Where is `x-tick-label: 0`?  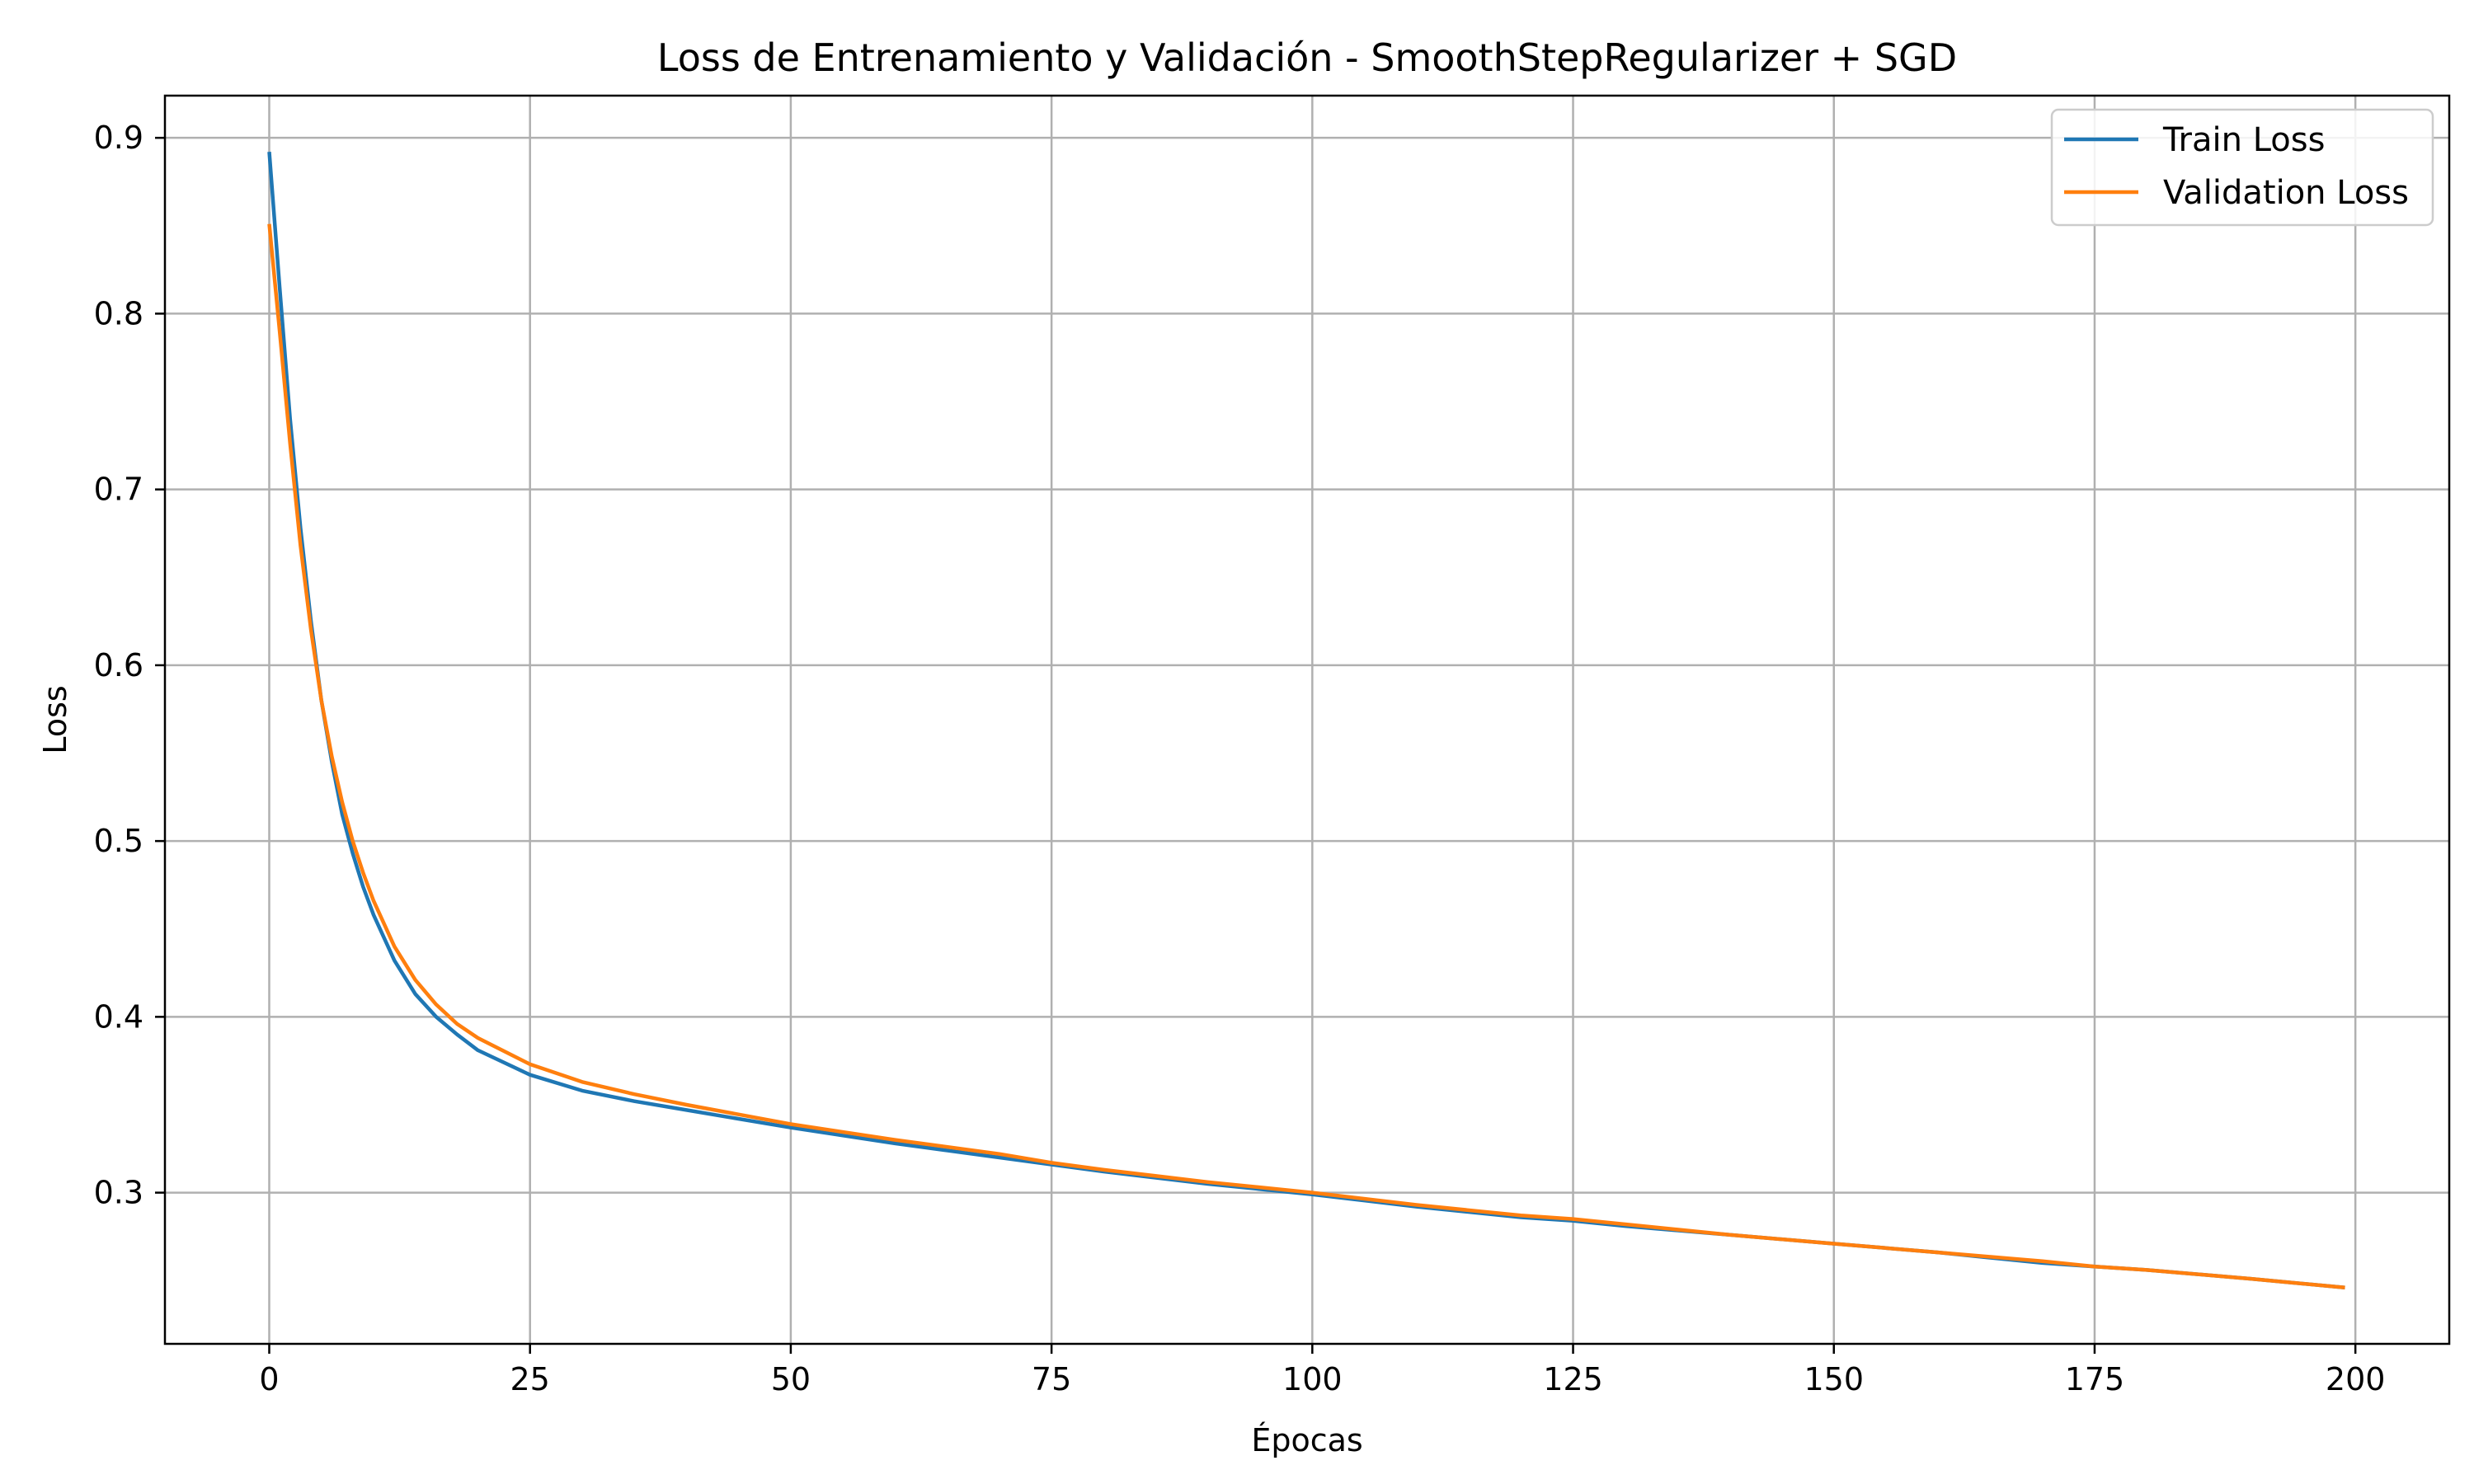
x-tick-label: 0 is located at coordinates (269, 1379).